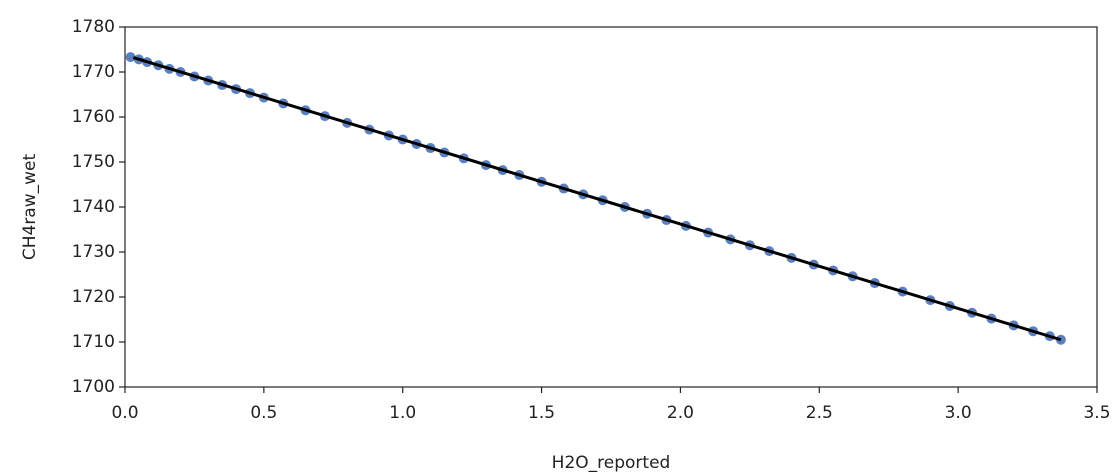  What do you see at coordinates (1096, 413) in the screenshot?
I see `x-tick-label: 3.5` at bounding box center [1096, 413].